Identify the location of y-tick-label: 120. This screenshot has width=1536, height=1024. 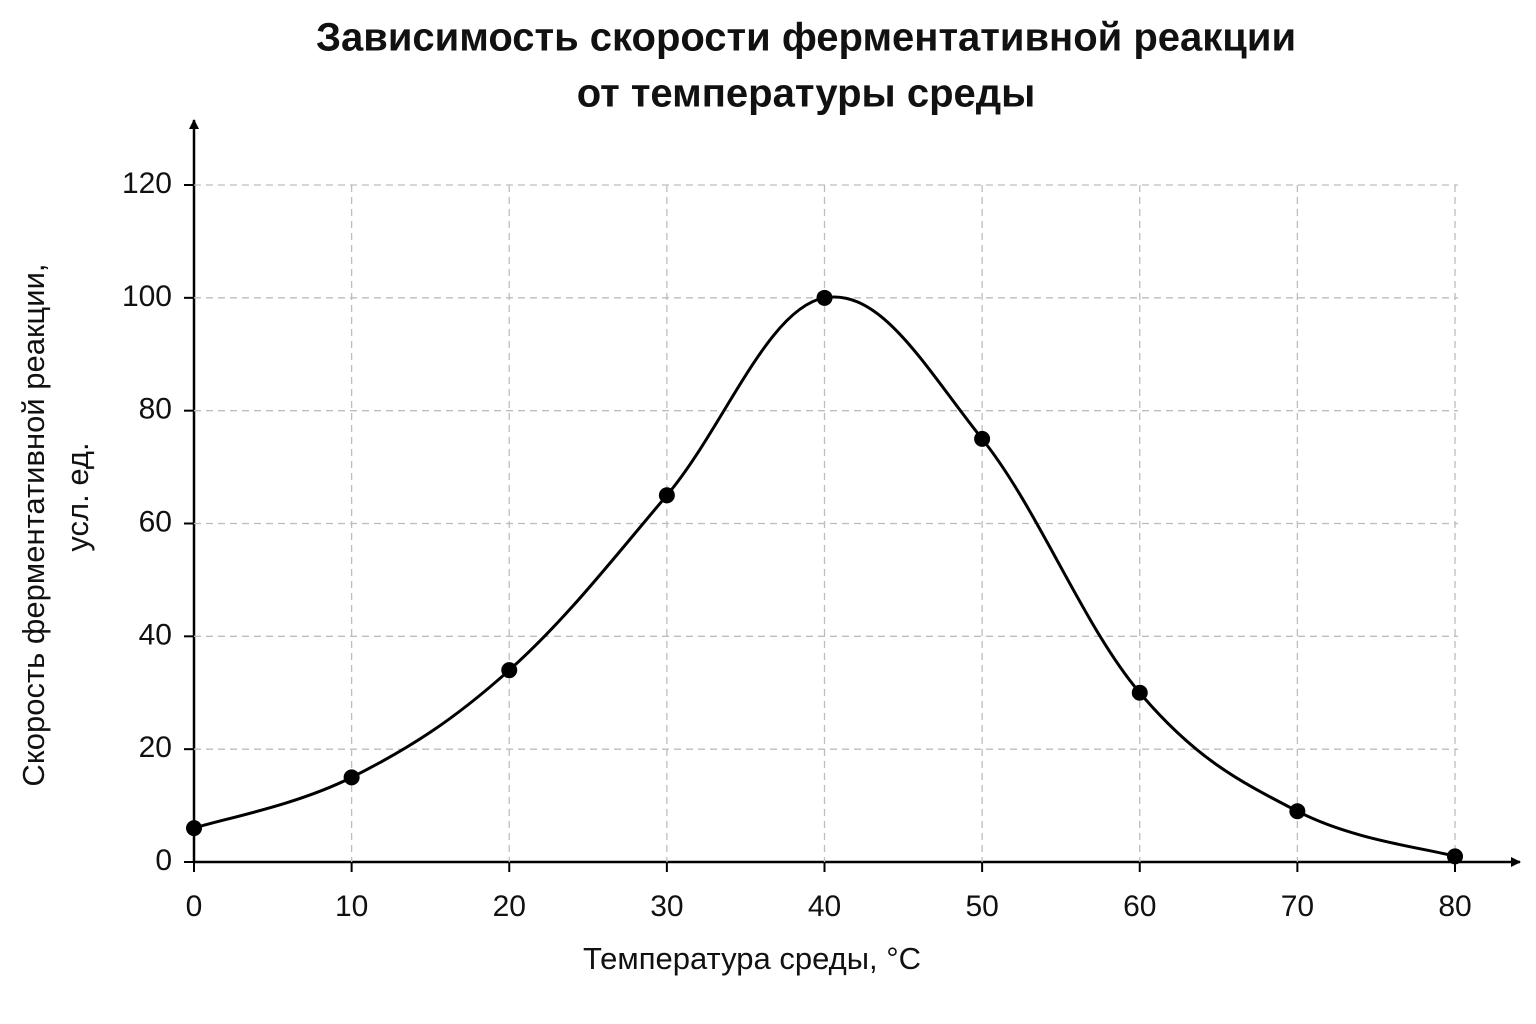
(147, 183).